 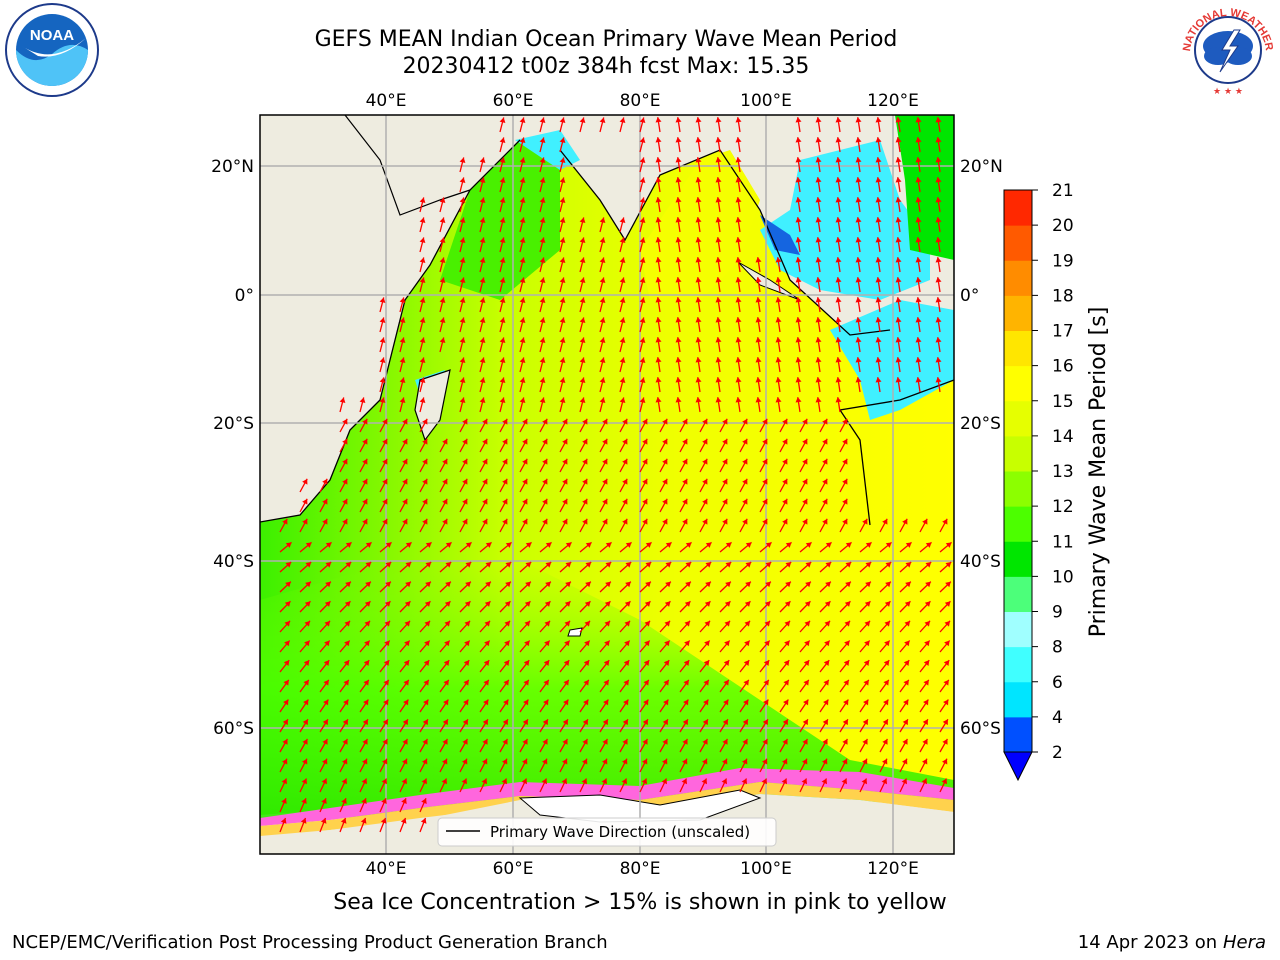 What do you see at coordinates (1057, 613) in the screenshot?
I see `colorbar-tick-label: 9` at bounding box center [1057, 613].